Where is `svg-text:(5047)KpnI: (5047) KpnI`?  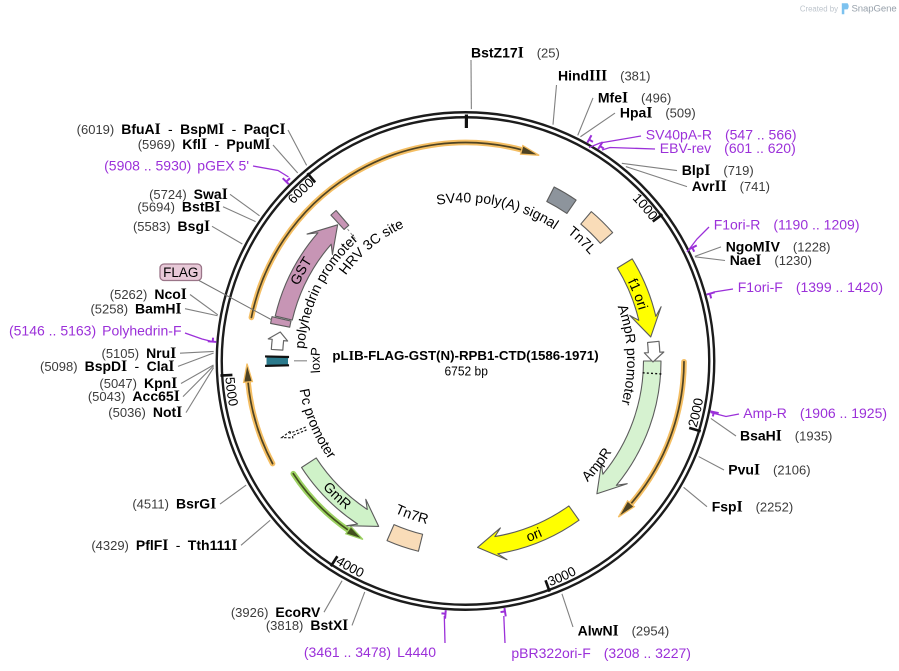 svg-text:(5047)KpnI: (5047) KpnI is located at coordinates (138, 383).